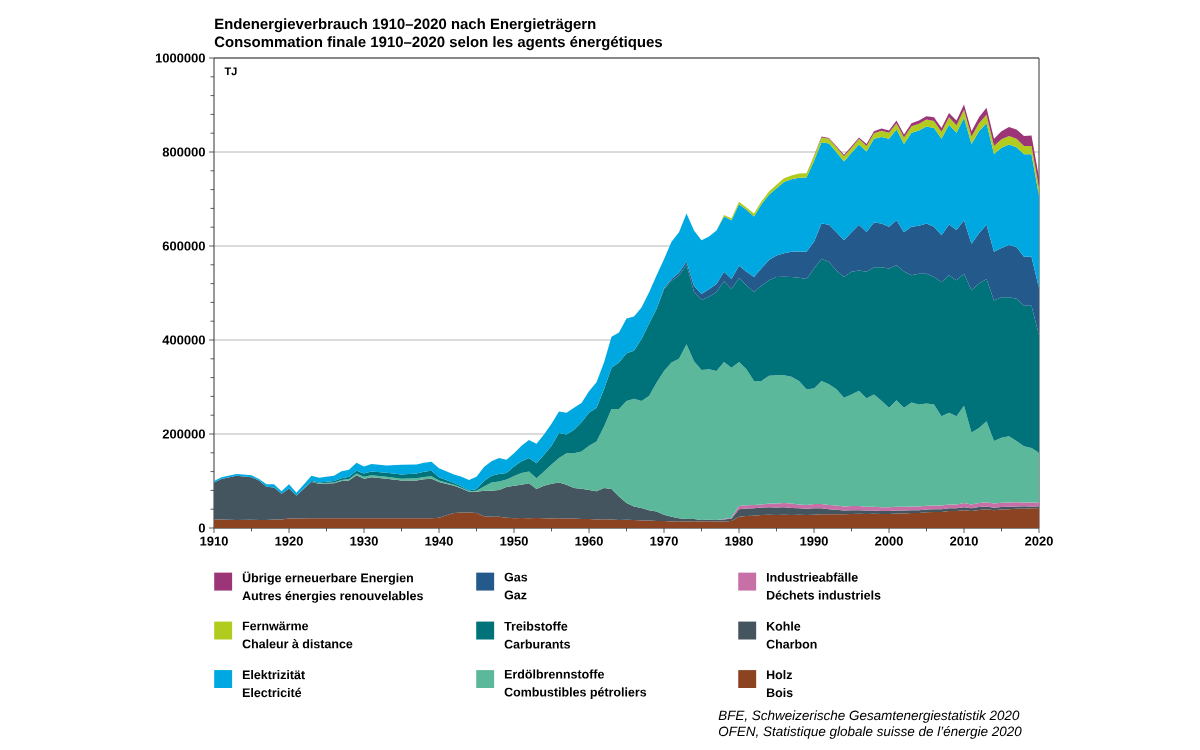 This screenshot has height=750, width=1200. What do you see at coordinates (869, 716) in the screenshot?
I see `text: BFE, Schweizerische Gesamtenergiestatistik 2020` at bounding box center [869, 716].